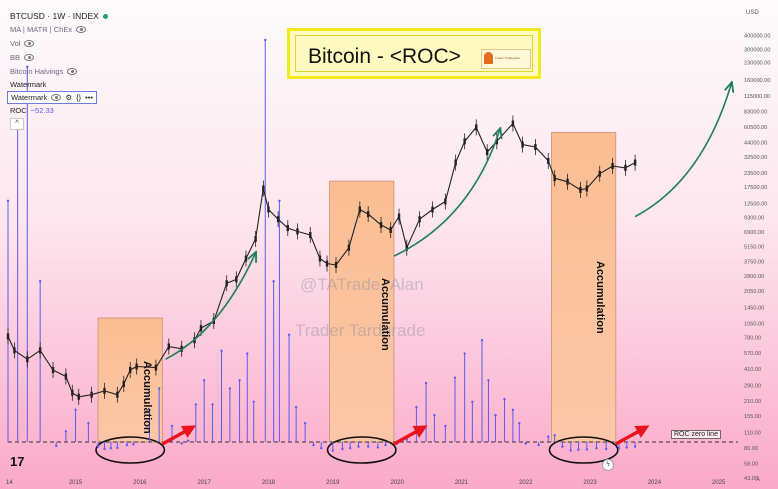  What do you see at coordinates (757, 37) in the screenshot?
I see `price-tick-label: 400000.00` at bounding box center [757, 37].